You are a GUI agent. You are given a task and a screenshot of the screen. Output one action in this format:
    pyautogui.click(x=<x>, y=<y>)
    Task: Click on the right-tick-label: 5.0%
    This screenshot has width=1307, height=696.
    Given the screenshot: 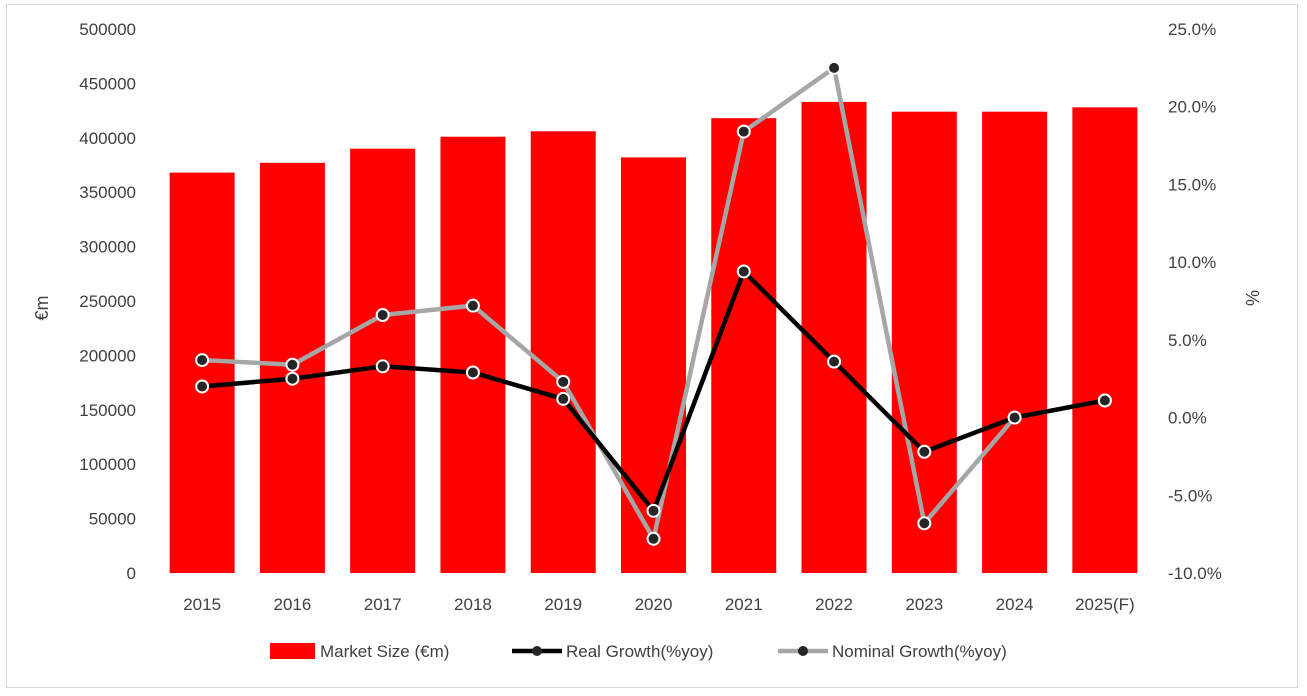 What is the action you would take?
    pyautogui.click(x=1187, y=340)
    